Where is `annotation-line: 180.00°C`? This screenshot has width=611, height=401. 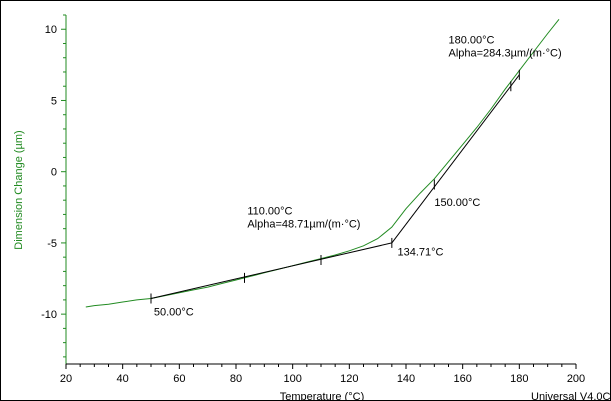 annotation-line: 180.00°C is located at coordinates (472, 40).